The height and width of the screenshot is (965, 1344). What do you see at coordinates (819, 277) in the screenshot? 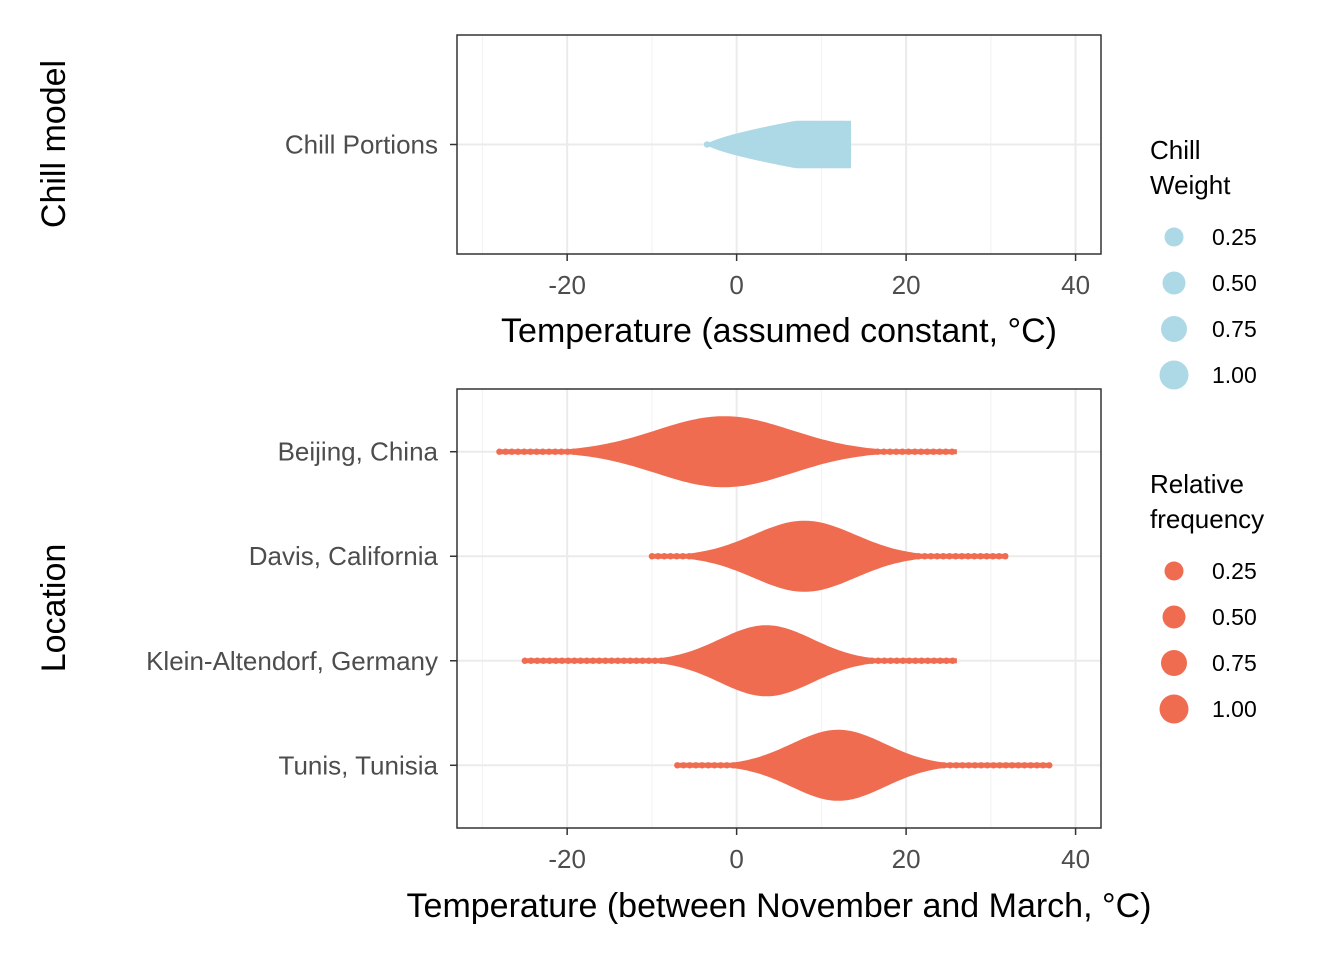
I see `chill-panel-x-ticks: -20 0 20 40` at bounding box center [819, 277].